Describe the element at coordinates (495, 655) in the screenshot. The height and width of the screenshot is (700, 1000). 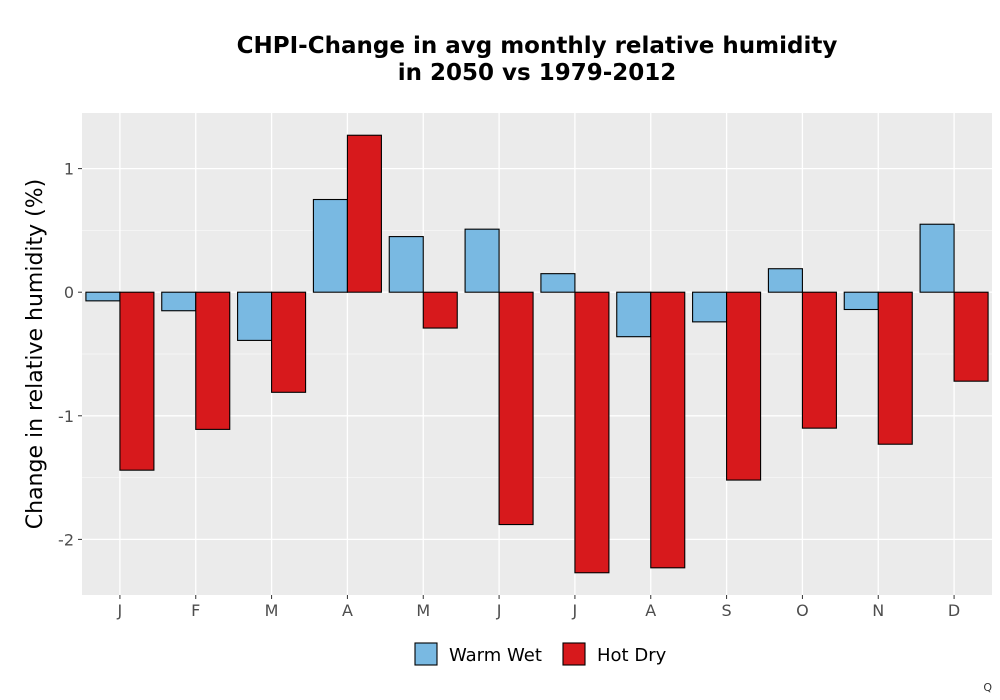
I see `legend-label: Warm Wet` at that location.